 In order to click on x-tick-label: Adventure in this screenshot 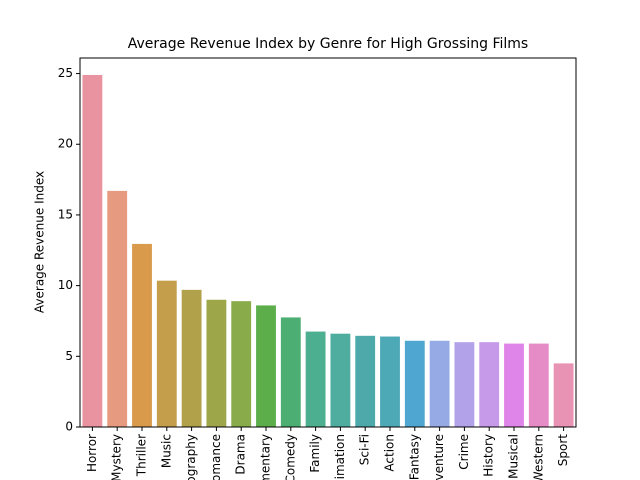, I will do `click(439, 457)`.